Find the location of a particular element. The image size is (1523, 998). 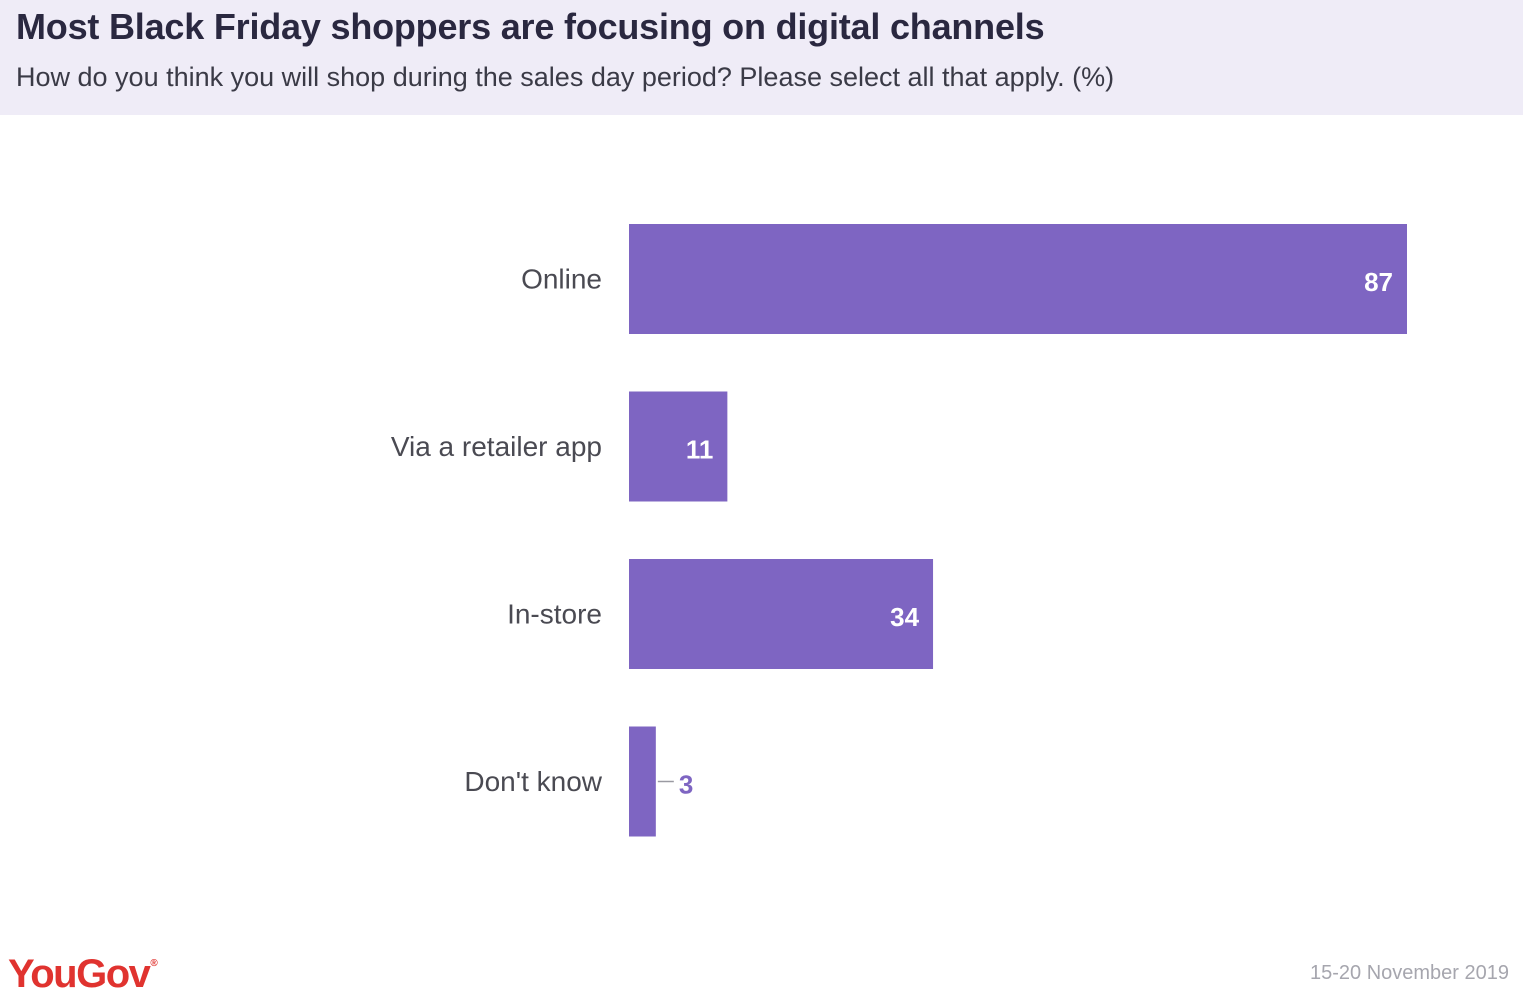

bar-via-a-retailer-app is located at coordinates (678, 446).